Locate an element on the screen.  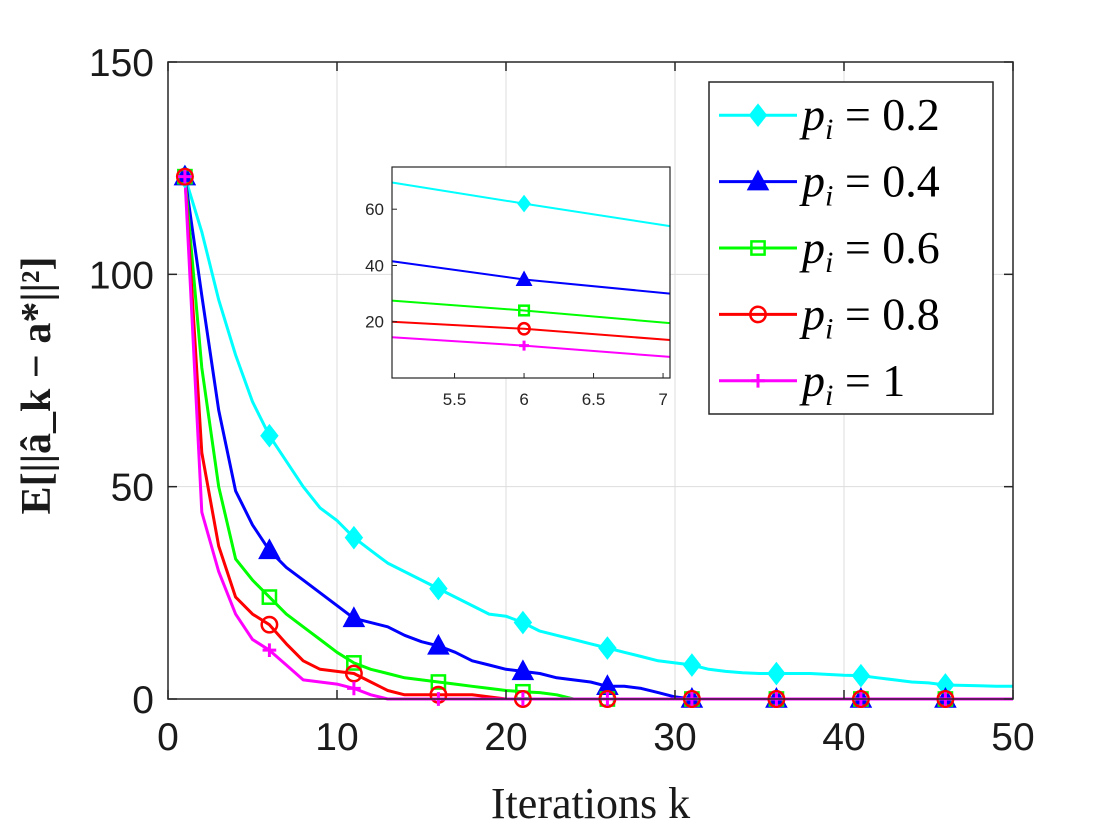
y-tick-label: 50 is located at coordinates (132, 488).